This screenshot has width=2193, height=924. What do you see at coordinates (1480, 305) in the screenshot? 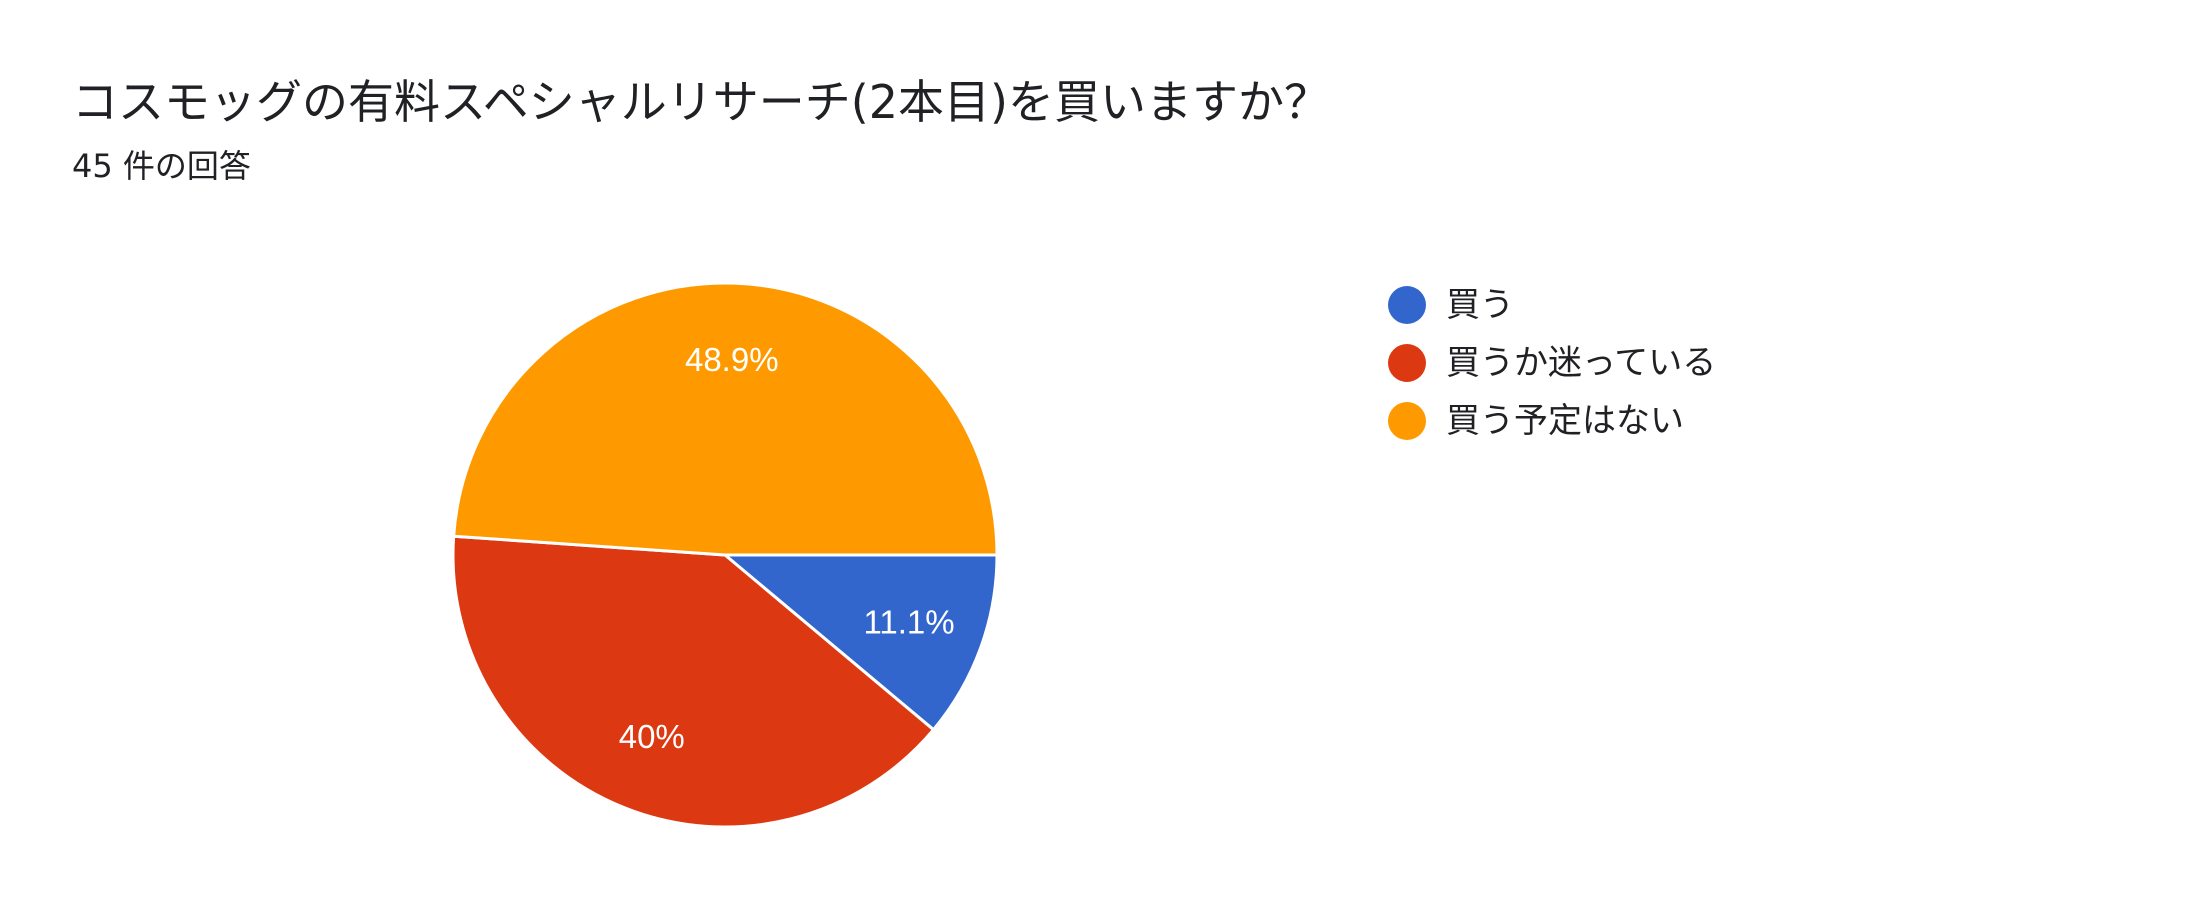
I see `legend-label: 買う` at bounding box center [1480, 305].